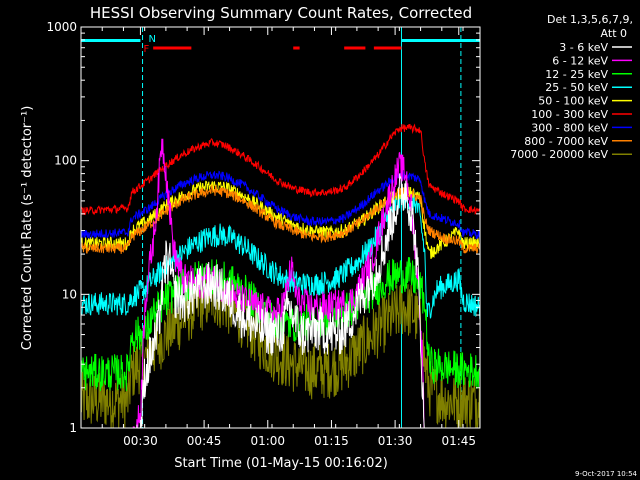  What do you see at coordinates (590, 19) in the screenshot?
I see `legend-header-line-1: Det 1,3,5,6,7,9,` at bounding box center [590, 19].